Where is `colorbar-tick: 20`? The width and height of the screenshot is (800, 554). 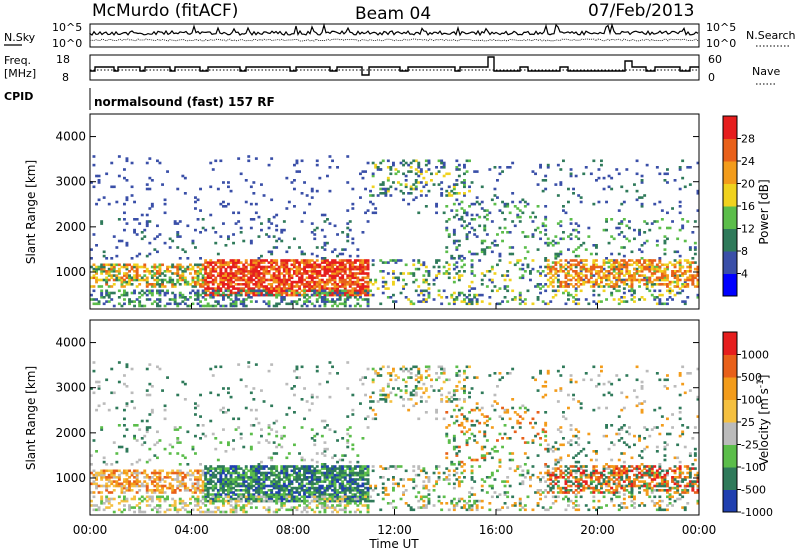 colorbar-tick: 20 is located at coordinates (748, 184).